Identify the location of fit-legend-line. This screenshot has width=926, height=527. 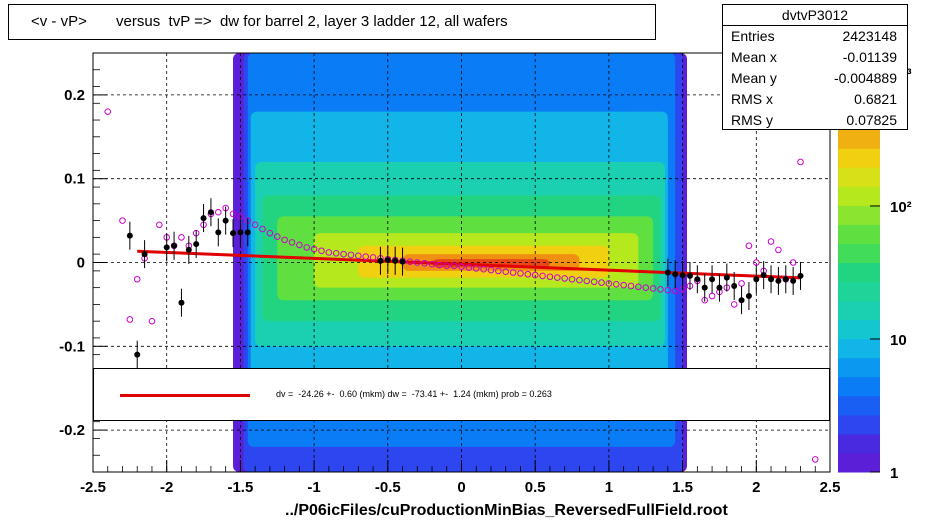
(185, 395).